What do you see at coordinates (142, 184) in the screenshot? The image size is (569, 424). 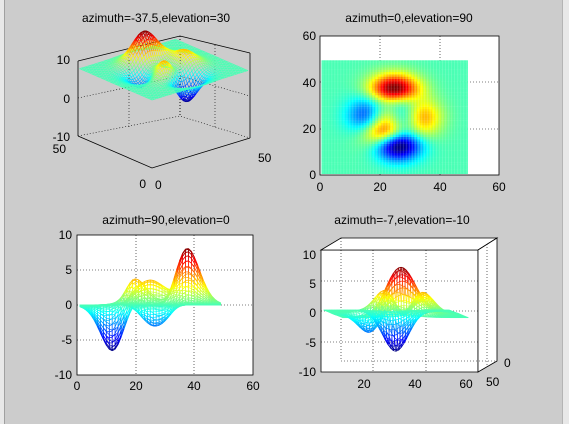 I see `subplot-1-ytick-0: 0` at bounding box center [142, 184].